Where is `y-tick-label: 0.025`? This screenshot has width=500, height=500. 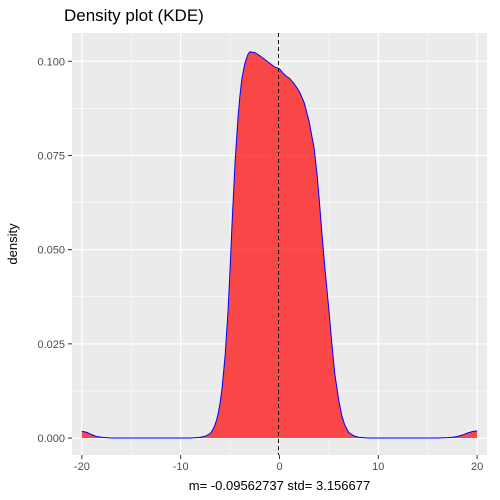 y-tick-label: 0.025 is located at coordinates (51, 345).